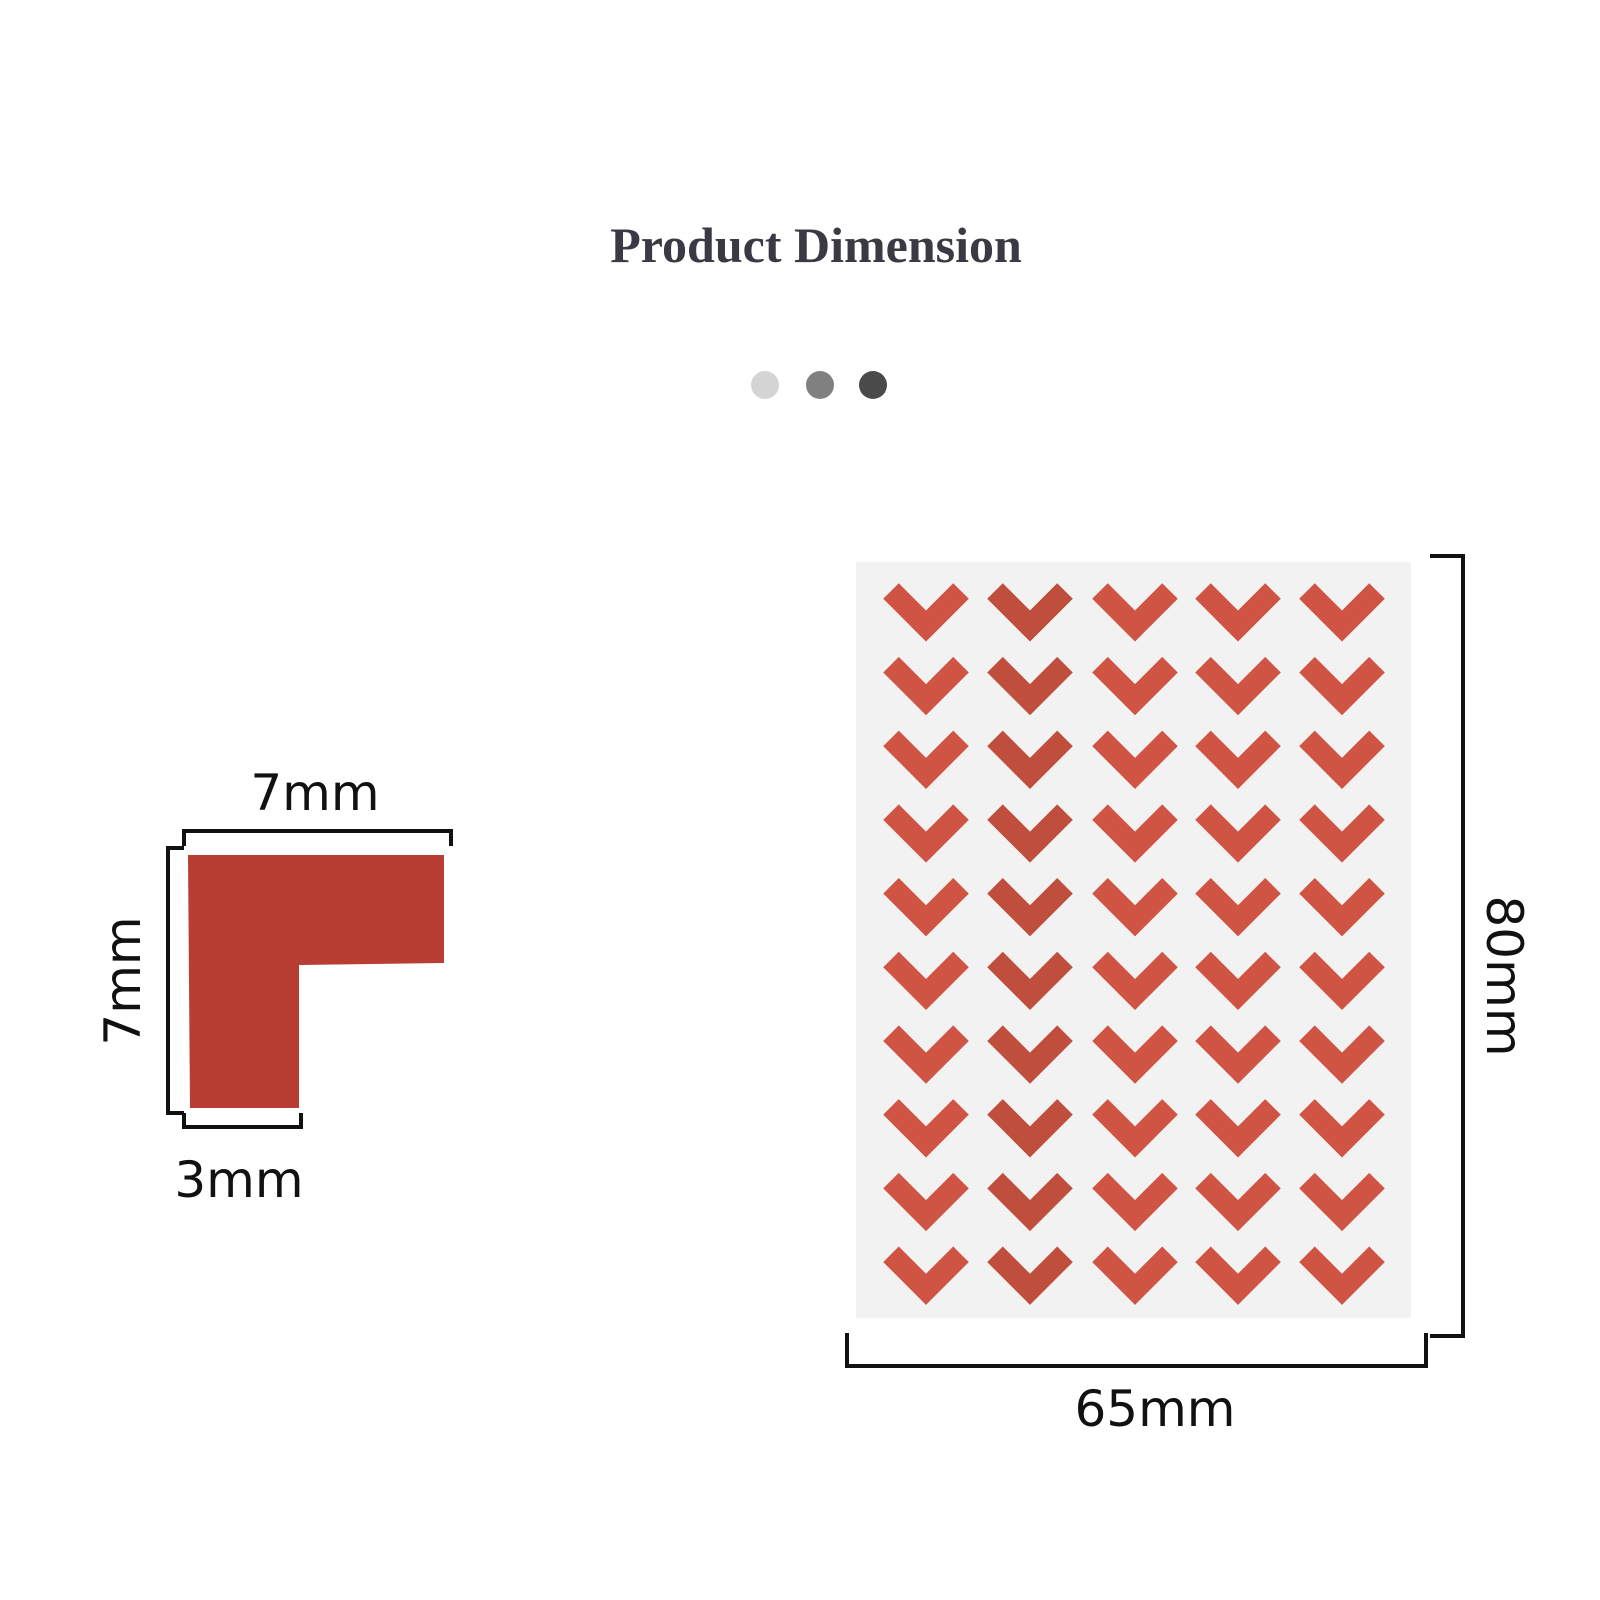 The image size is (1600, 1600). What do you see at coordinates (1447, 946) in the screenshot?
I see `sheet-height-bracket` at bounding box center [1447, 946].